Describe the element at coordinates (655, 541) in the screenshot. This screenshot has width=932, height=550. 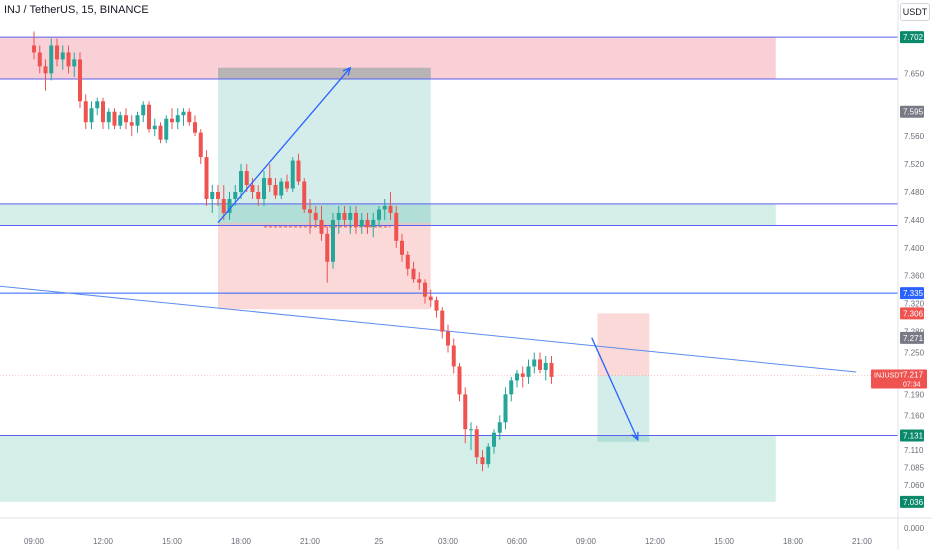
I see `x-tick-label: 12:00` at that location.